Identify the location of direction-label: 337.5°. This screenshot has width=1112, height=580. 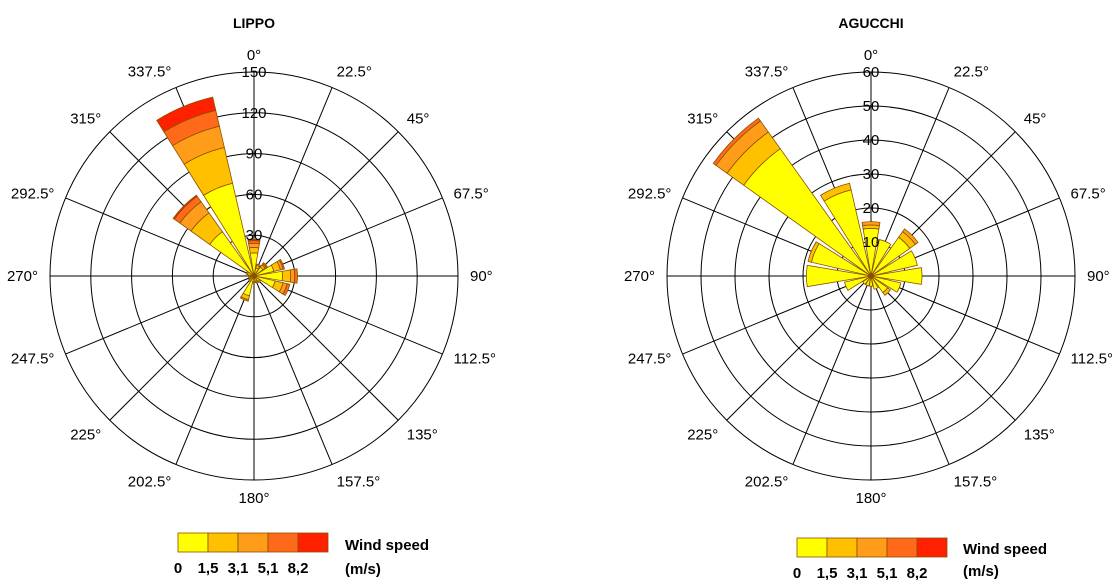
(767, 71).